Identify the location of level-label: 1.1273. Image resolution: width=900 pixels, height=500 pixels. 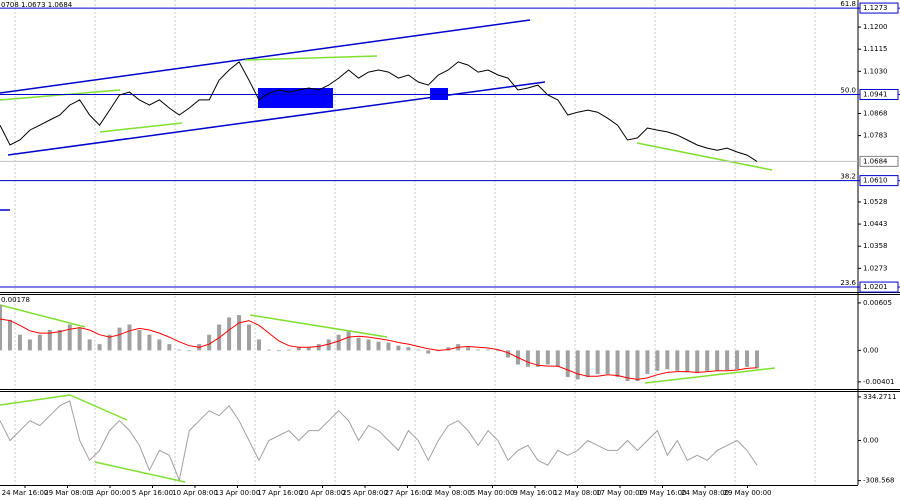
(875, 8).